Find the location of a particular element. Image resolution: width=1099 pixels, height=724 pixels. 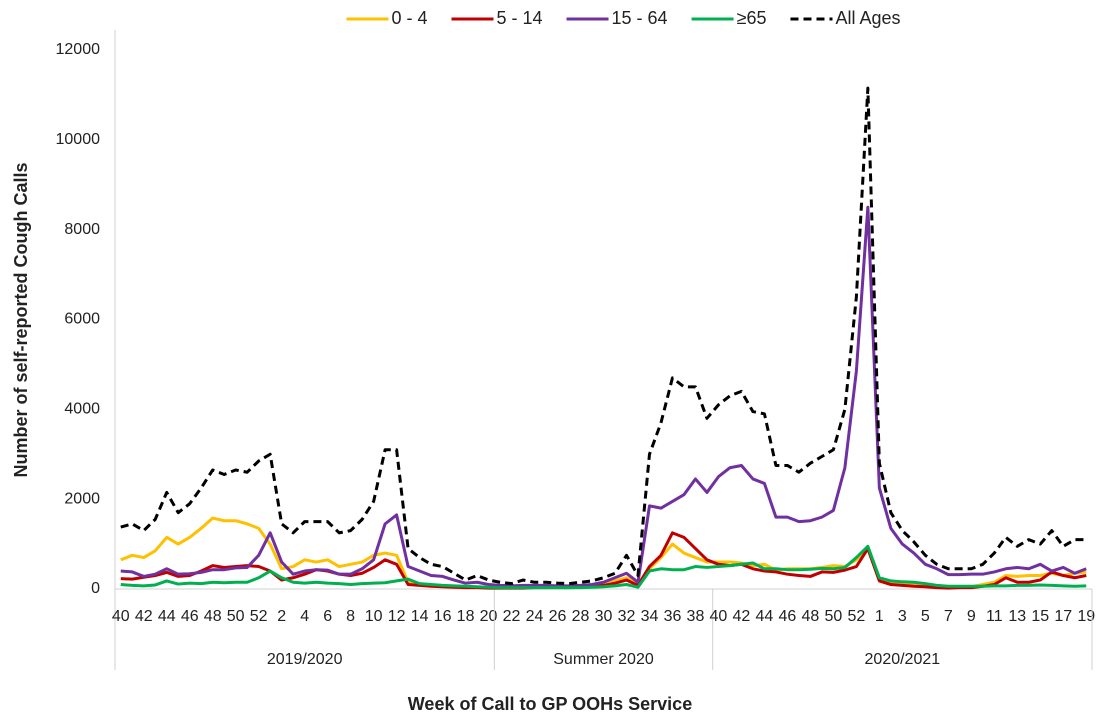

x-tick-label: 19 is located at coordinates (1086, 616).